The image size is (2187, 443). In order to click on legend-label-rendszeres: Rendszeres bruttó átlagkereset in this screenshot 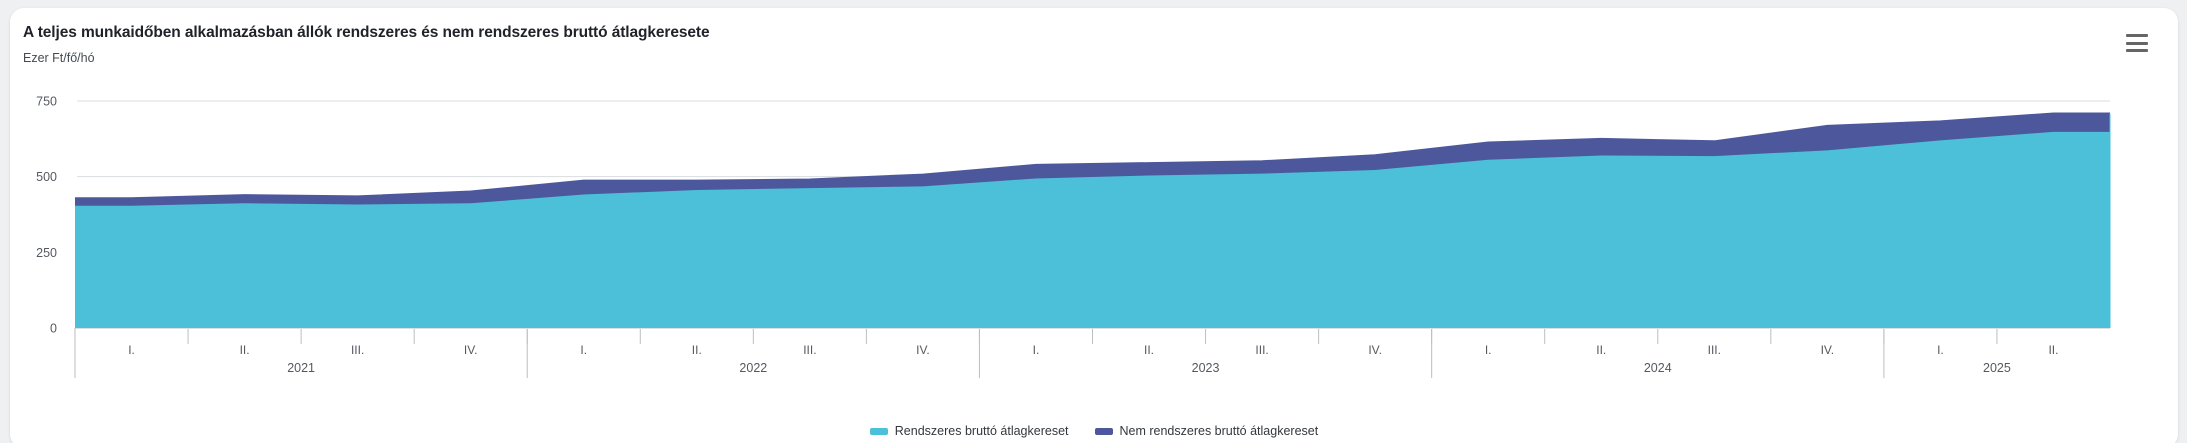, I will do `click(981, 431)`.